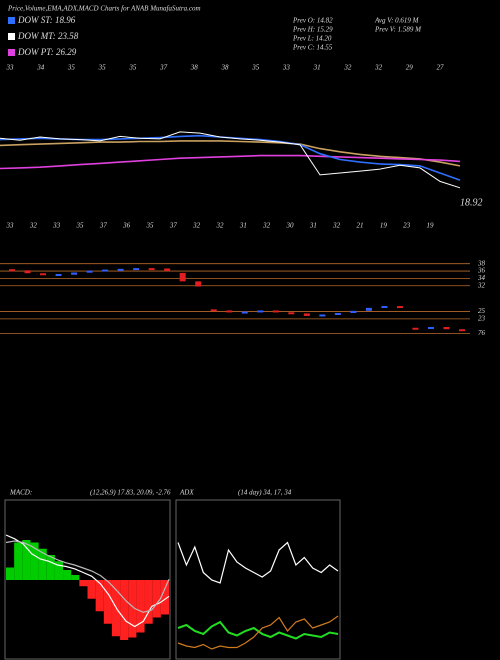  What do you see at coordinates (312, 21) in the screenshot?
I see `stat: Prev O: 14.82` at bounding box center [312, 21].